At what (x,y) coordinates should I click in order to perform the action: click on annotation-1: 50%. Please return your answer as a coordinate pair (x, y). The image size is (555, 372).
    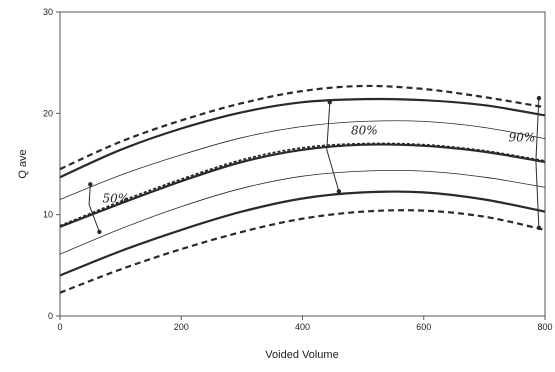
    Looking at the image, I should click on (115, 199).